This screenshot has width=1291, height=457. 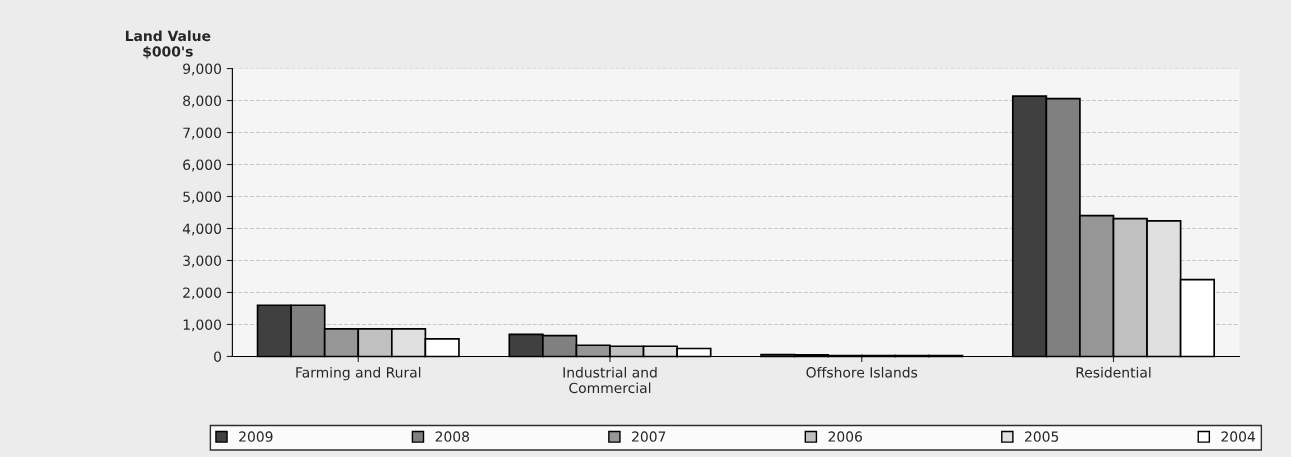 I want to click on y-tick-label: 9,000, so click(x=202, y=69).